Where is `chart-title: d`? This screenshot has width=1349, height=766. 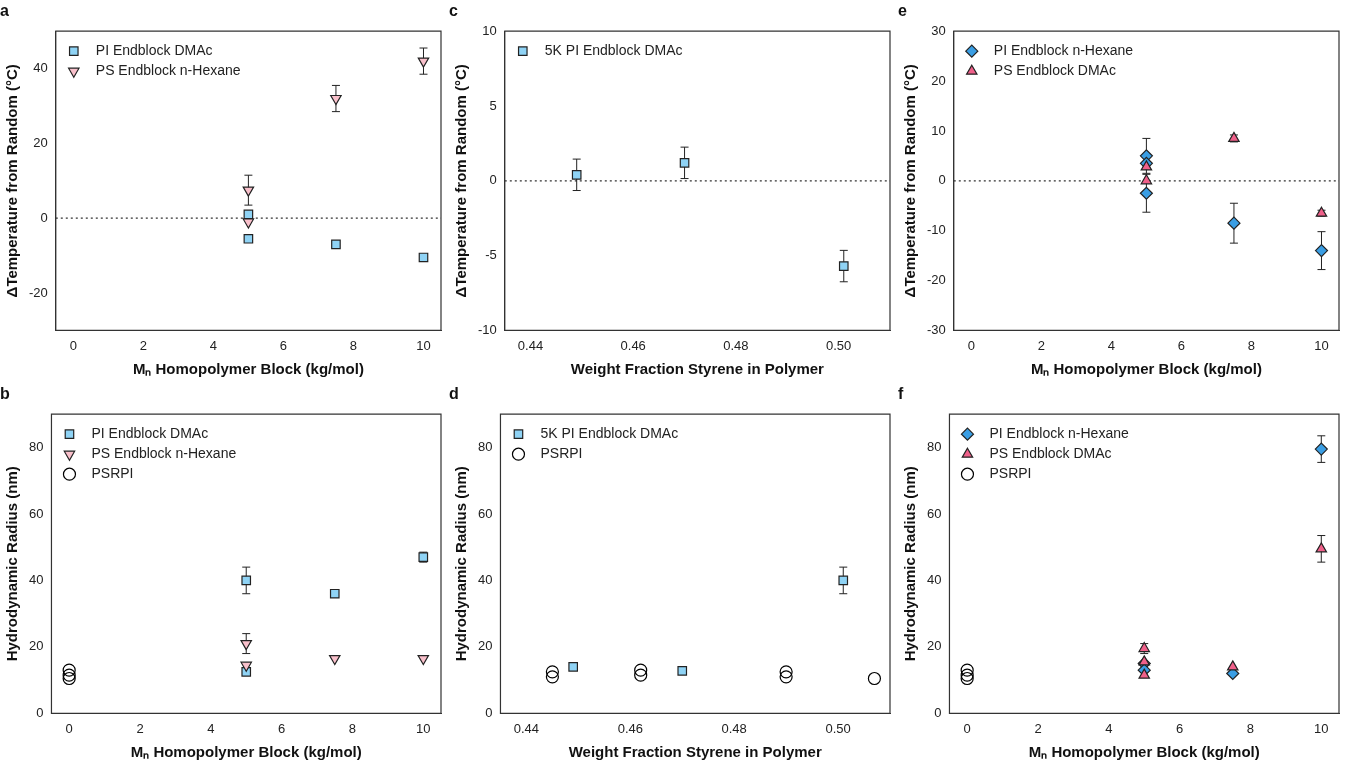 chart-title: d is located at coordinates (454, 394).